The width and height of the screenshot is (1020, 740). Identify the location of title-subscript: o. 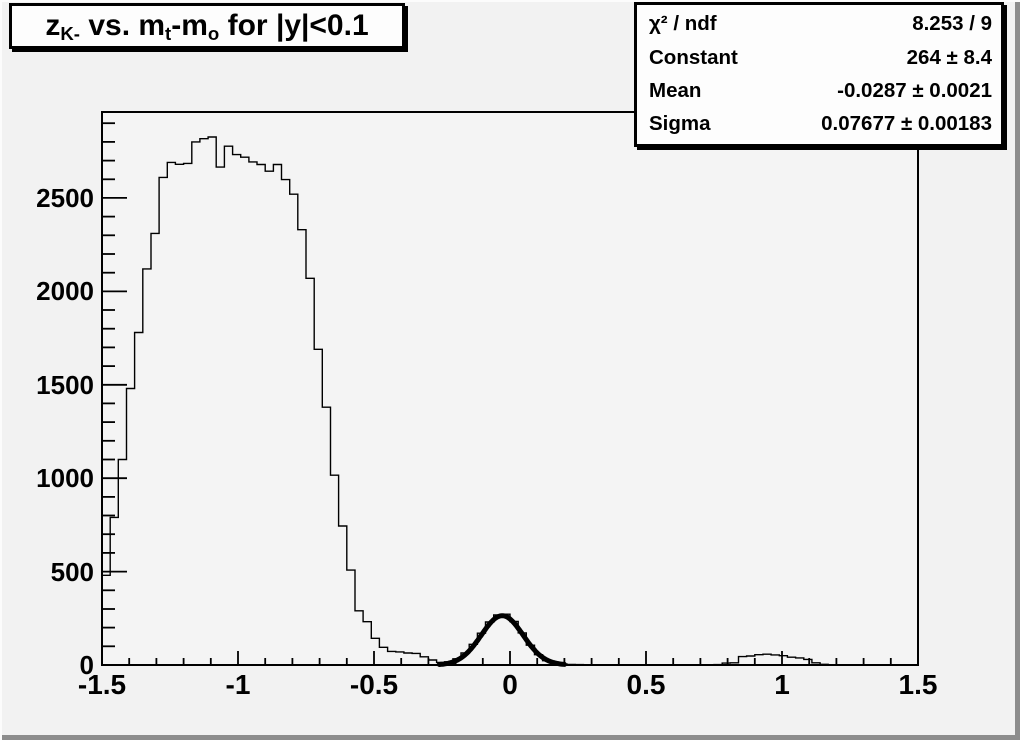
(213, 34).